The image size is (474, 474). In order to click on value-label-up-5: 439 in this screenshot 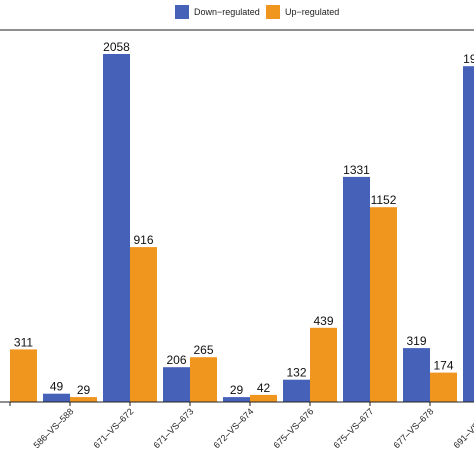, I will do `click(323, 321)`.